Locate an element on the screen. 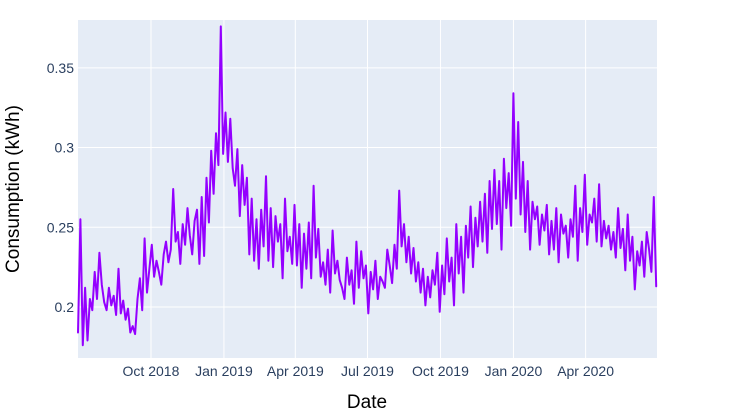  x-tick-label: Jan 2019 is located at coordinates (224, 371).